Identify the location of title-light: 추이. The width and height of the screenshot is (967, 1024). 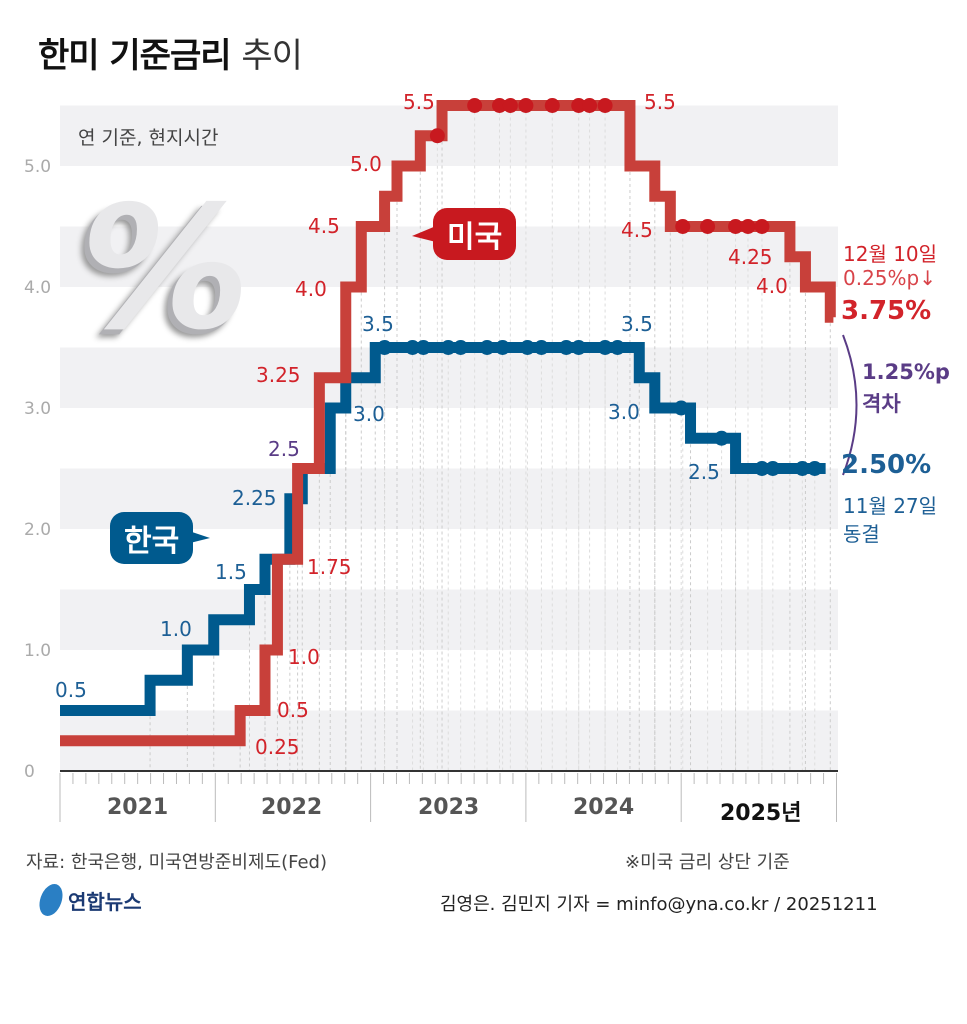
(272, 56).